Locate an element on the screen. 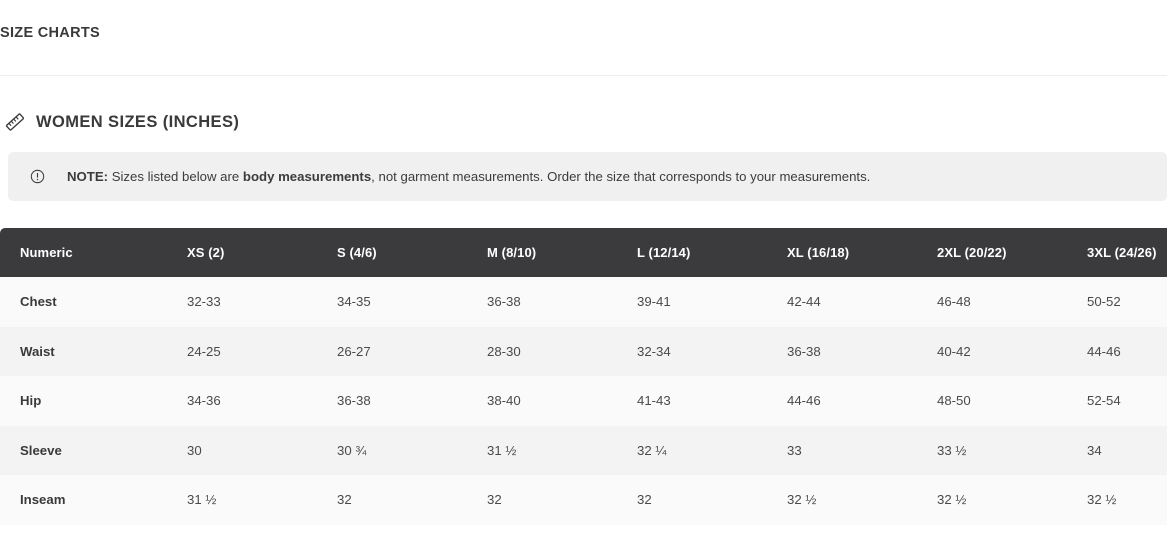  cell-hip-3xl: 52-54 is located at coordinates (1117, 401).